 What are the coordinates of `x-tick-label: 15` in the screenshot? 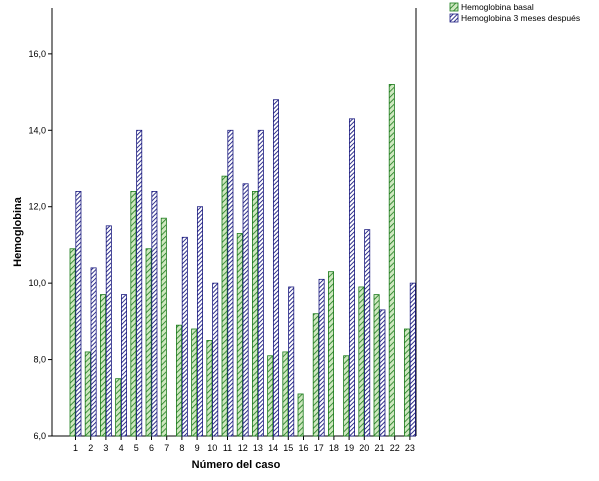 It's located at (288, 448).